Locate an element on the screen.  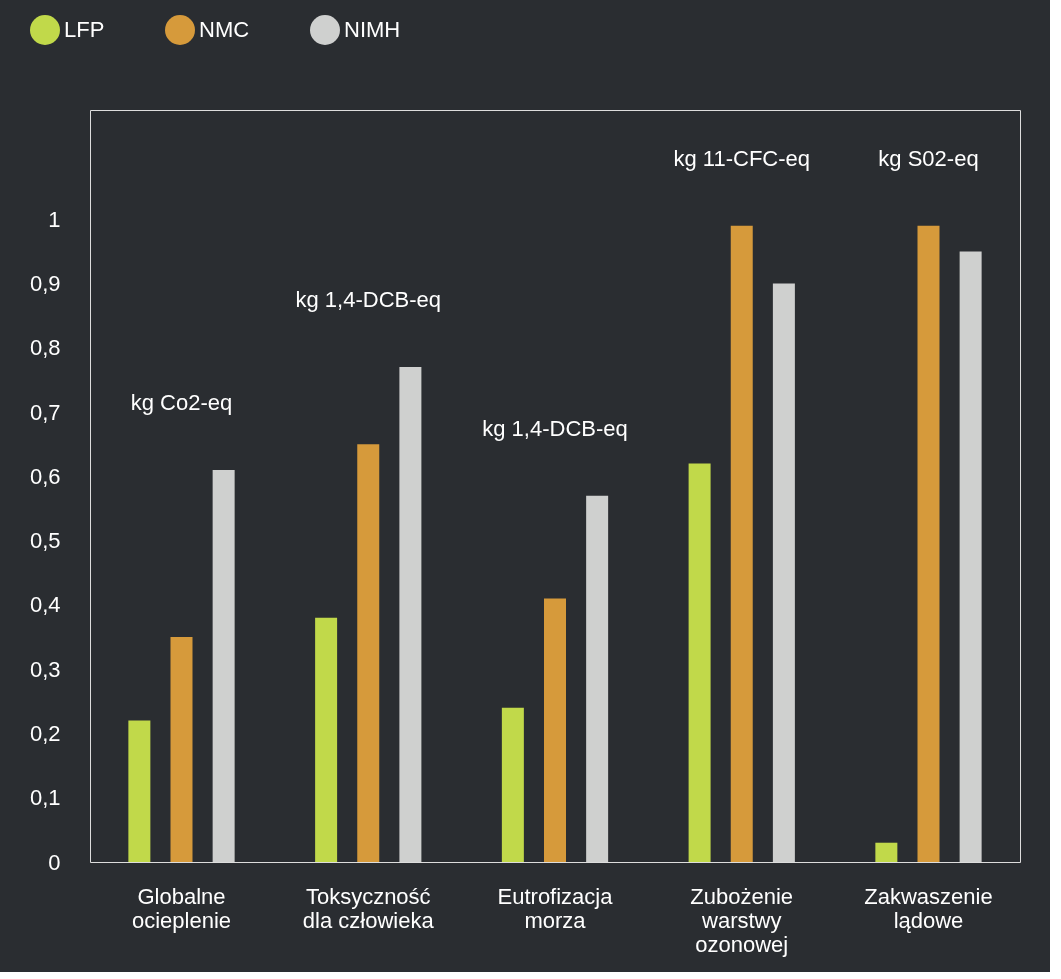
legend-label: NMC is located at coordinates (224, 29).